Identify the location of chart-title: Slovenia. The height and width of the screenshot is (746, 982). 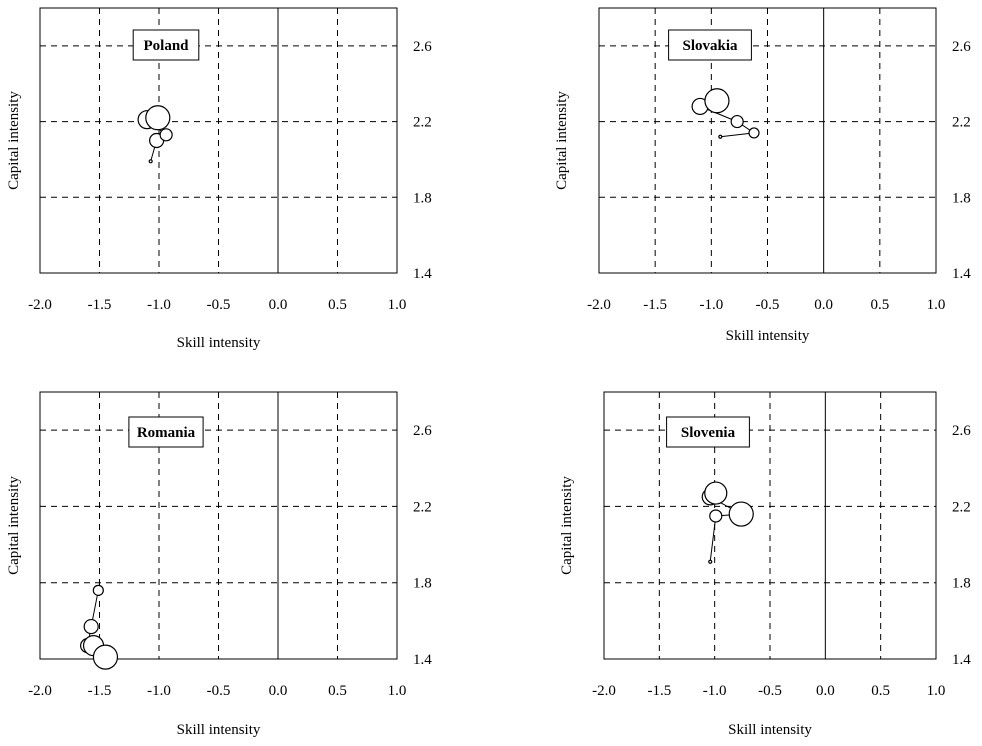
(708, 433).